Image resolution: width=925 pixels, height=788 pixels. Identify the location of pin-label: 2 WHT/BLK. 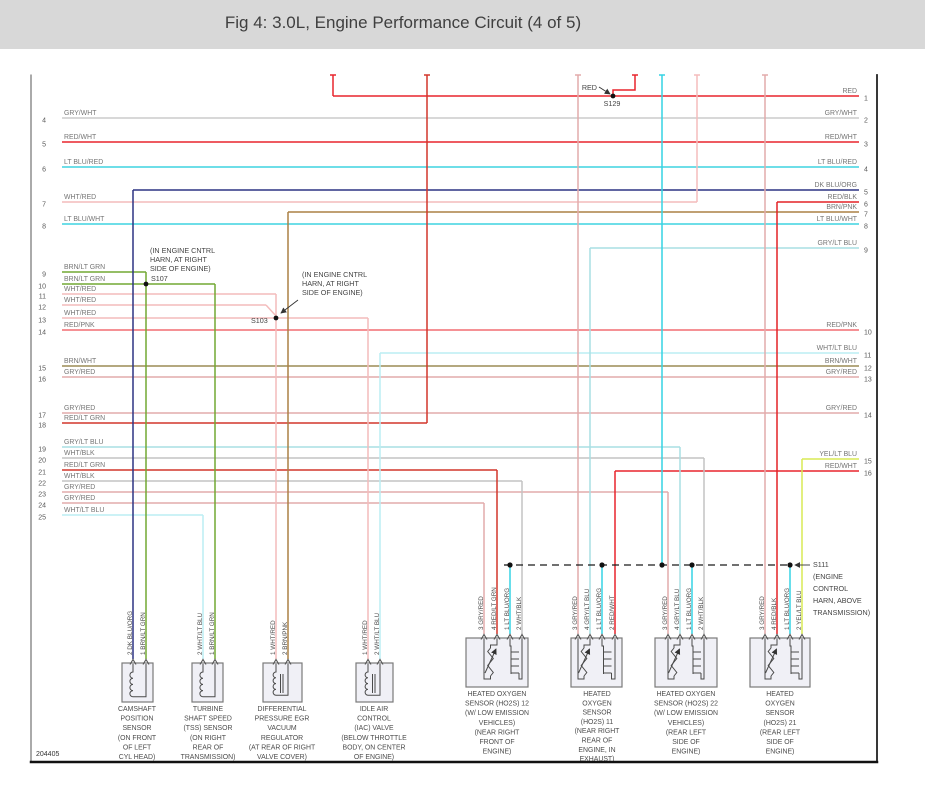
(519, 613).